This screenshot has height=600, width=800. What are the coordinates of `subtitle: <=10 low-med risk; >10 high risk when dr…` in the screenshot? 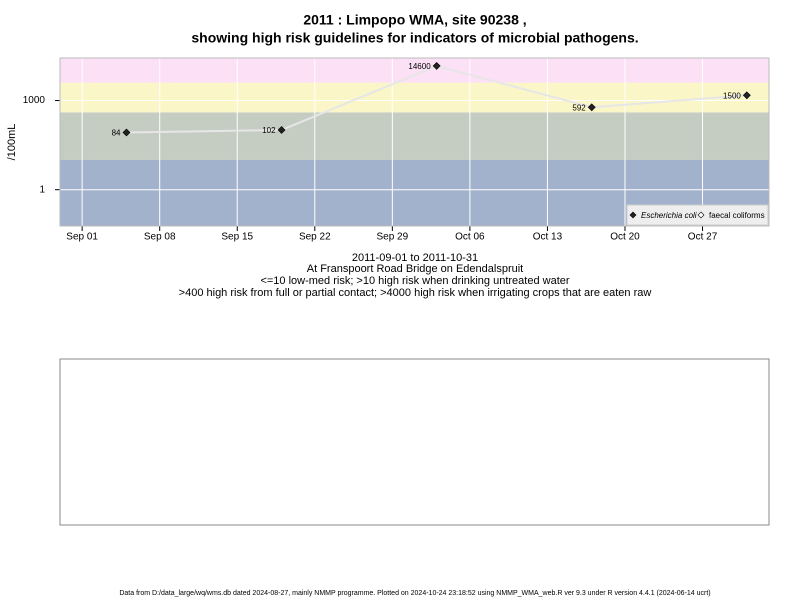 It's located at (414, 281).